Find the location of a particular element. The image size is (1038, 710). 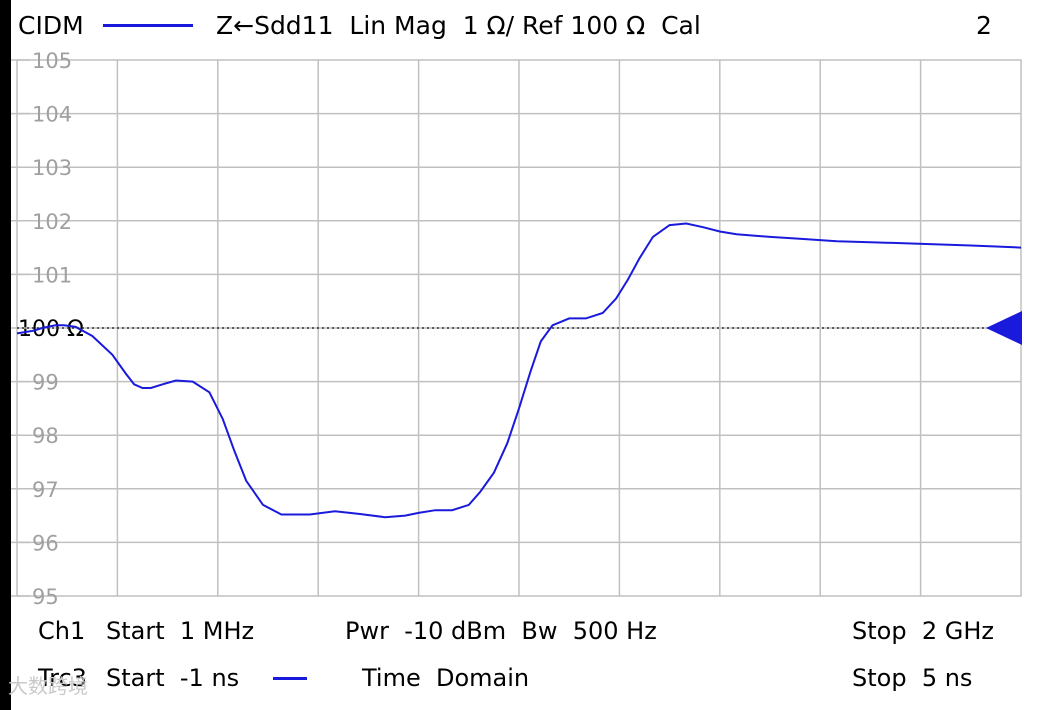

start-time: Start -1 ns is located at coordinates (173, 678).